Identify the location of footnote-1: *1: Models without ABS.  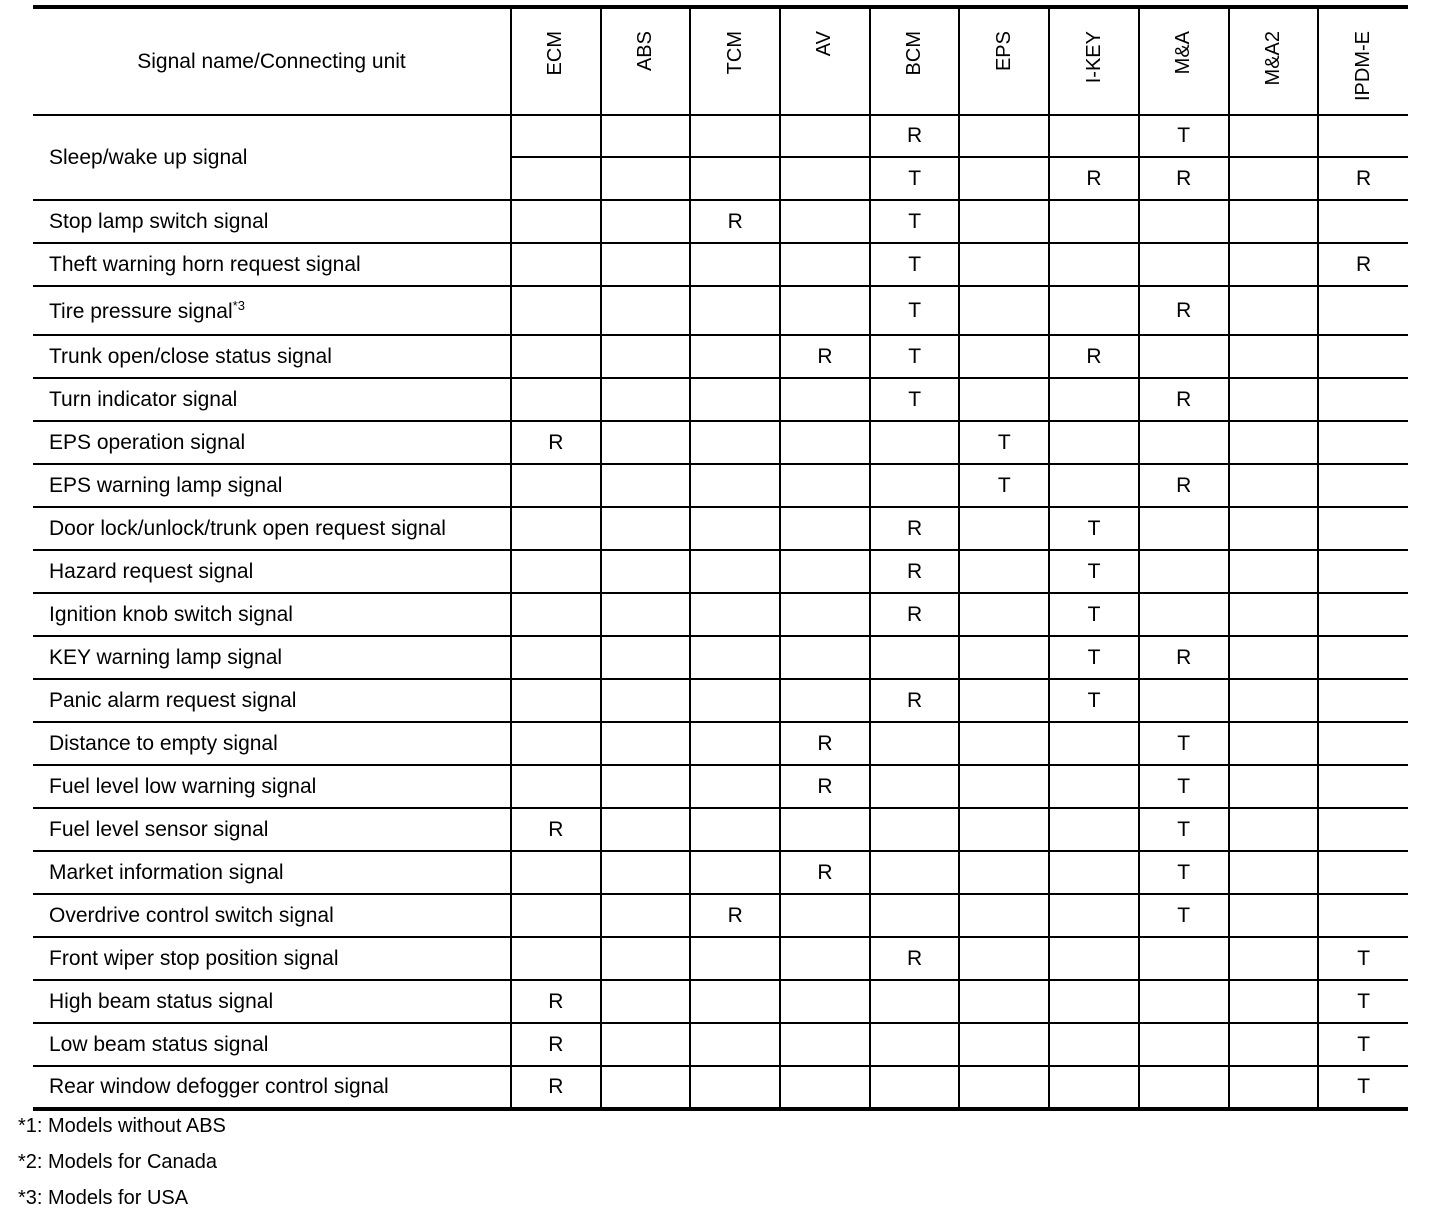
(122, 1126).